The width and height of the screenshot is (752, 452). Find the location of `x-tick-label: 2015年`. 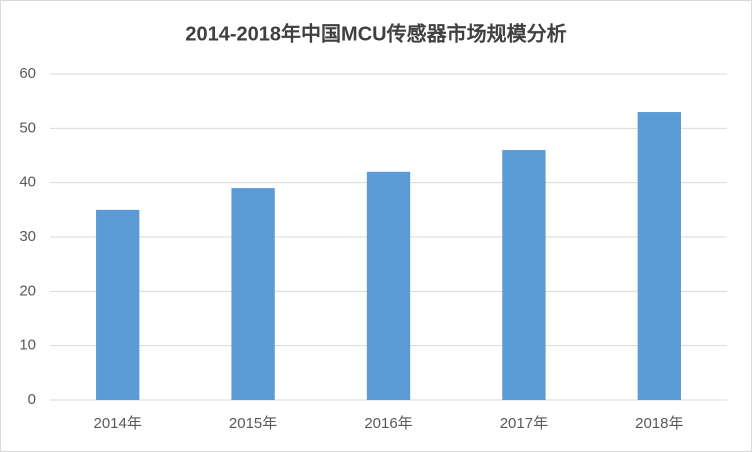

x-tick-label: 2015年 is located at coordinates (253, 423).